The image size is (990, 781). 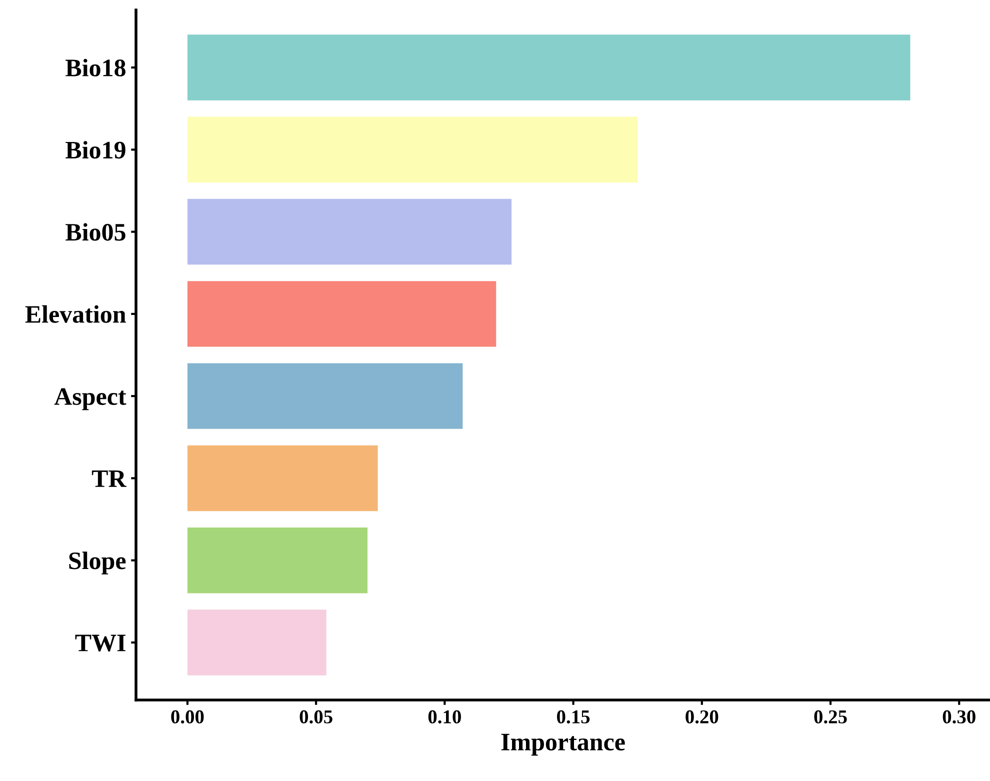 I want to click on x-tick-label: 0.05, so click(x=316, y=717).